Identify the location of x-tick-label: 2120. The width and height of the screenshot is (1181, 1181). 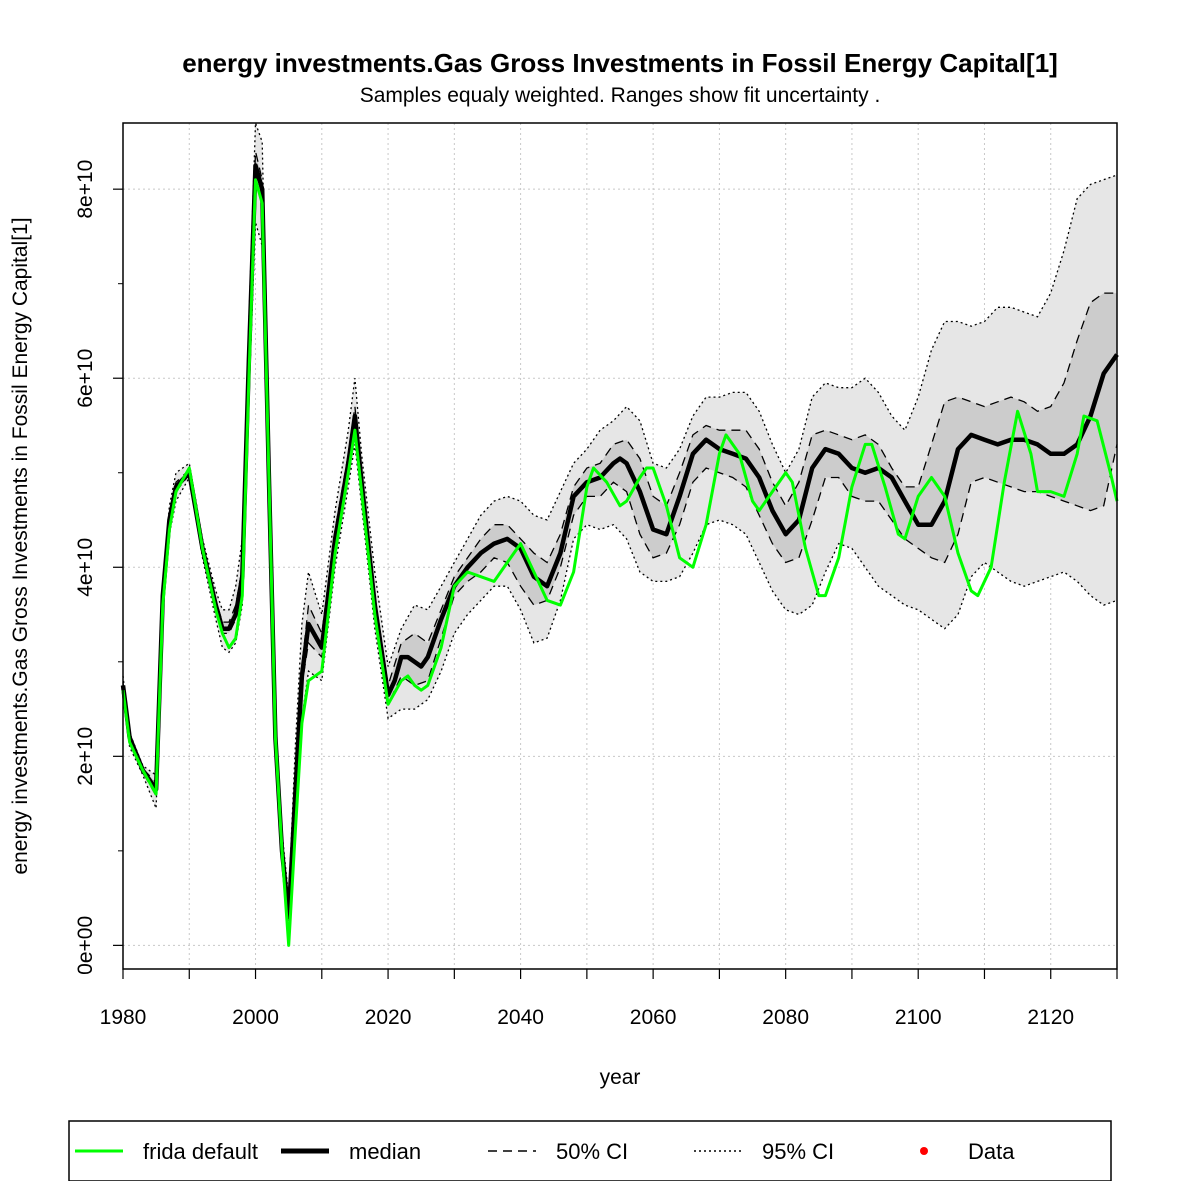
(1050, 1017).